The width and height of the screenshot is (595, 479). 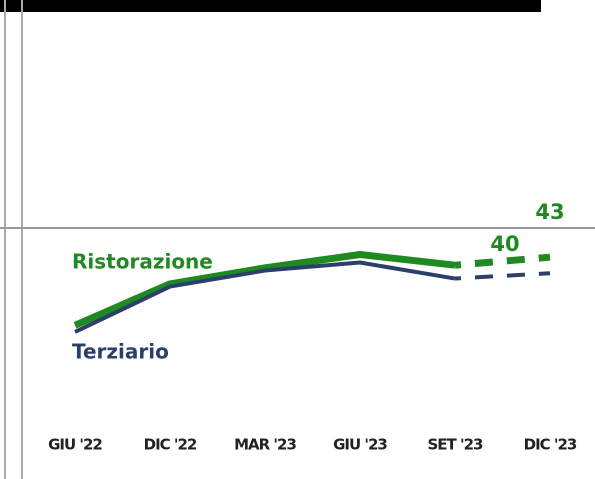 What do you see at coordinates (265, 445) in the screenshot?
I see `x-tick-label: MAR '23` at bounding box center [265, 445].